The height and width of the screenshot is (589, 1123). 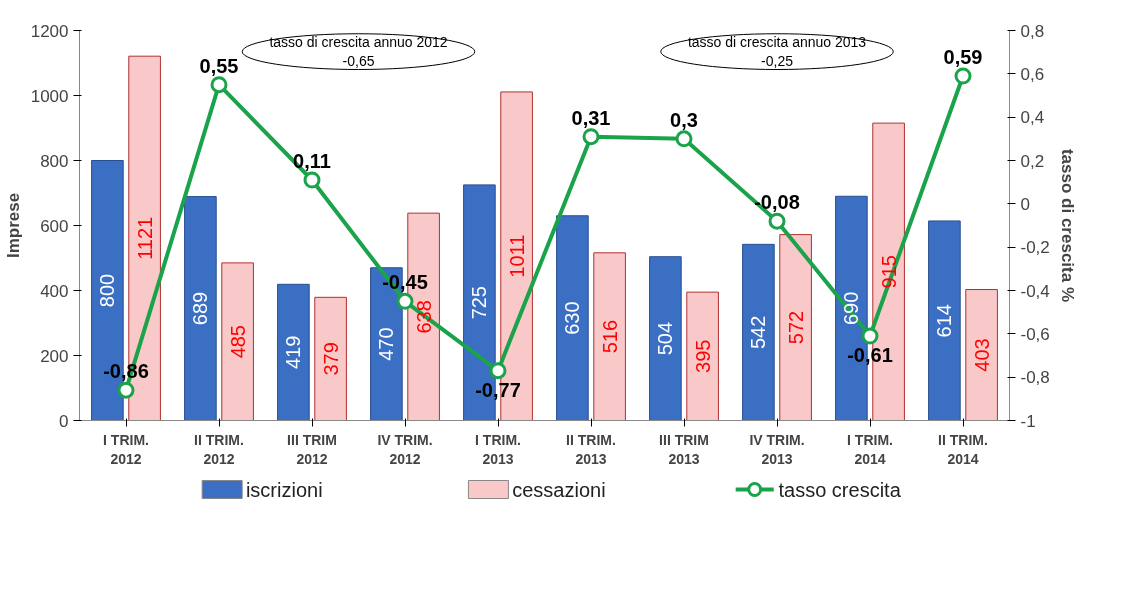 I want to click on data-label: 379, so click(x=330, y=359).